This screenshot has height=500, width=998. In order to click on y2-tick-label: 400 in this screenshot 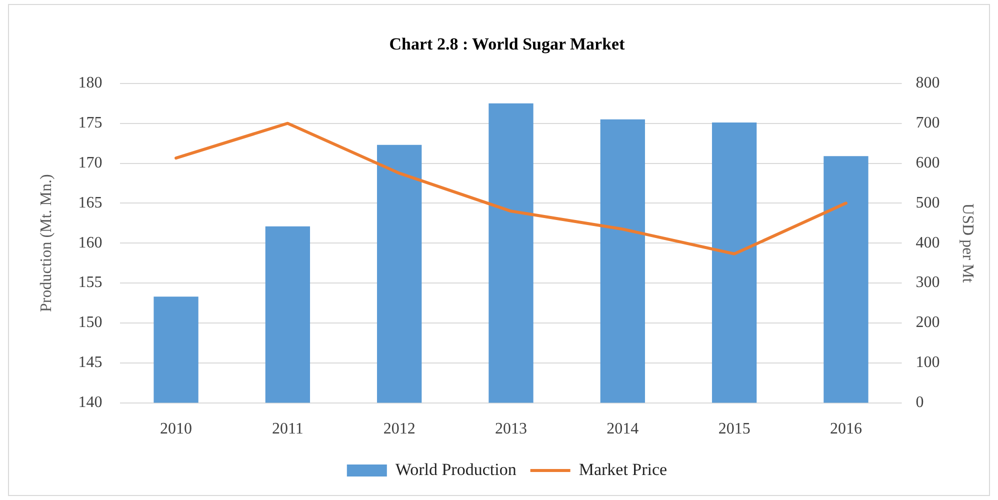, I will do `click(928, 243)`.